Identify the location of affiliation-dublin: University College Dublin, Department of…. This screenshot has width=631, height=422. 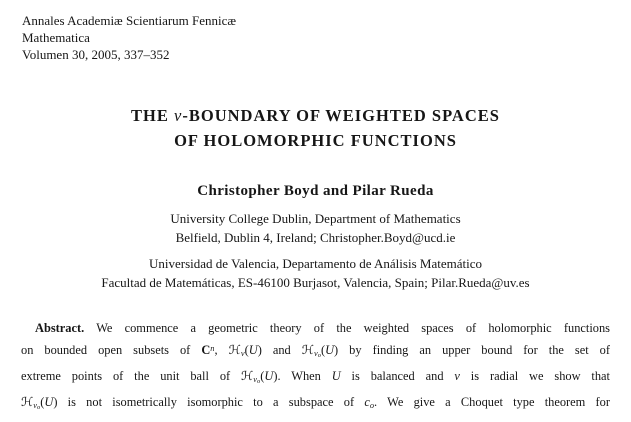
(315, 228).